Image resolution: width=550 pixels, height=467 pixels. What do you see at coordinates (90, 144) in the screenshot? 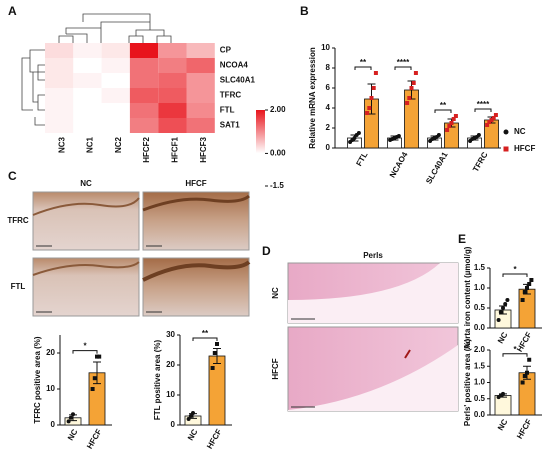
I see `column-label: NC1` at bounding box center [90, 144].